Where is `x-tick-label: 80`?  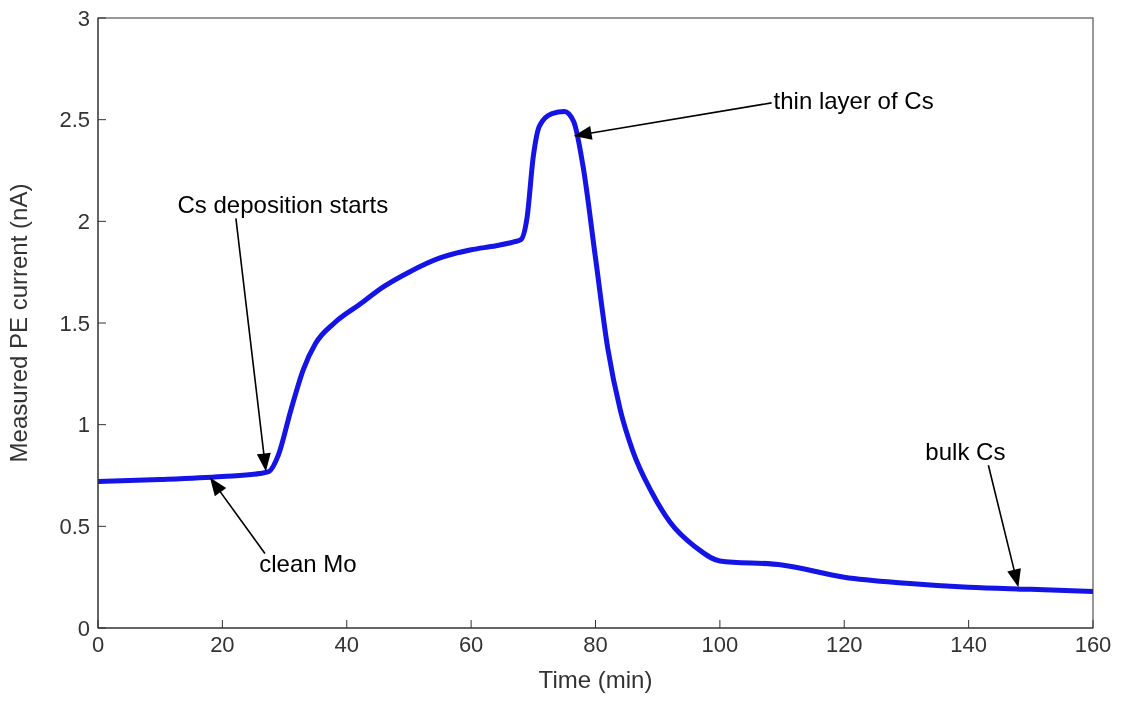
x-tick-label: 80 is located at coordinates (595, 644).